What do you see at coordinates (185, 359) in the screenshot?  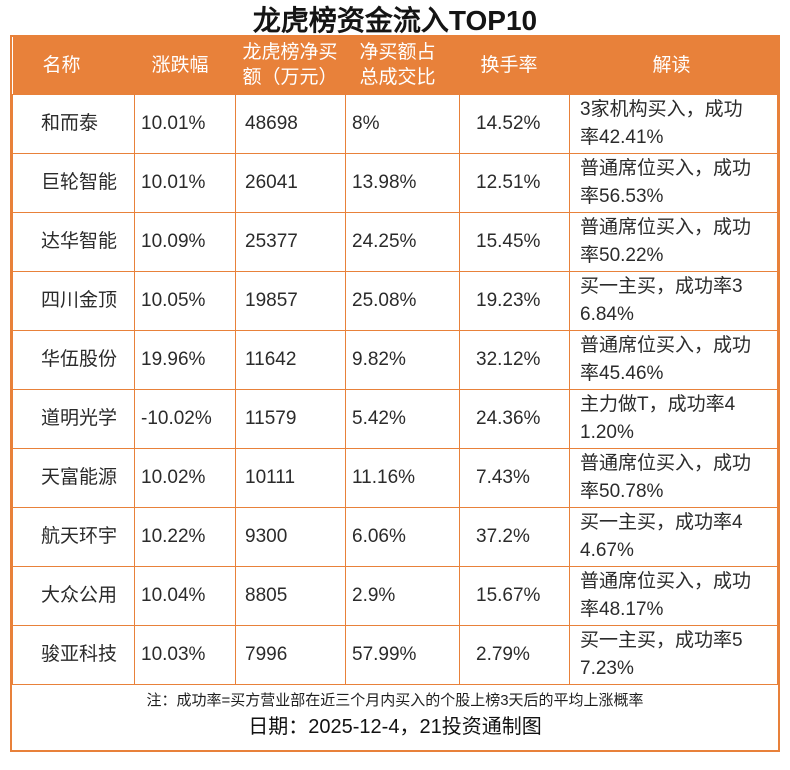 I see `cell-change_pct: 19.96%` at bounding box center [185, 359].